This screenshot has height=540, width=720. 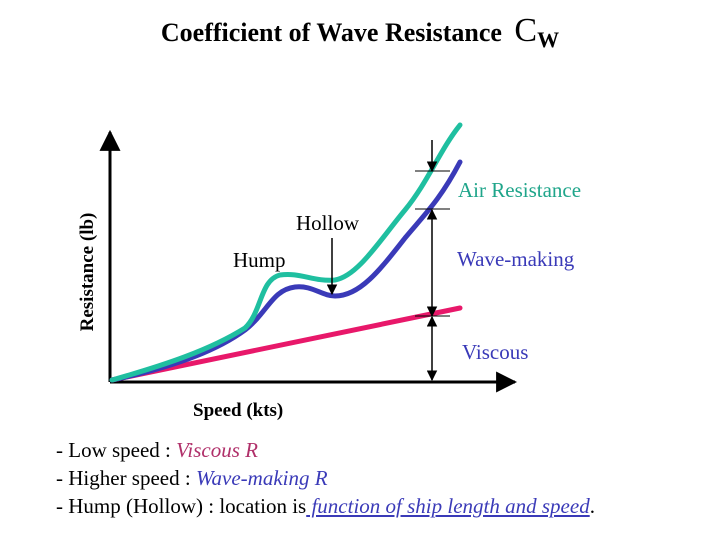 I want to click on air-resistance-label: Air Resistance, so click(x=520, y=190).